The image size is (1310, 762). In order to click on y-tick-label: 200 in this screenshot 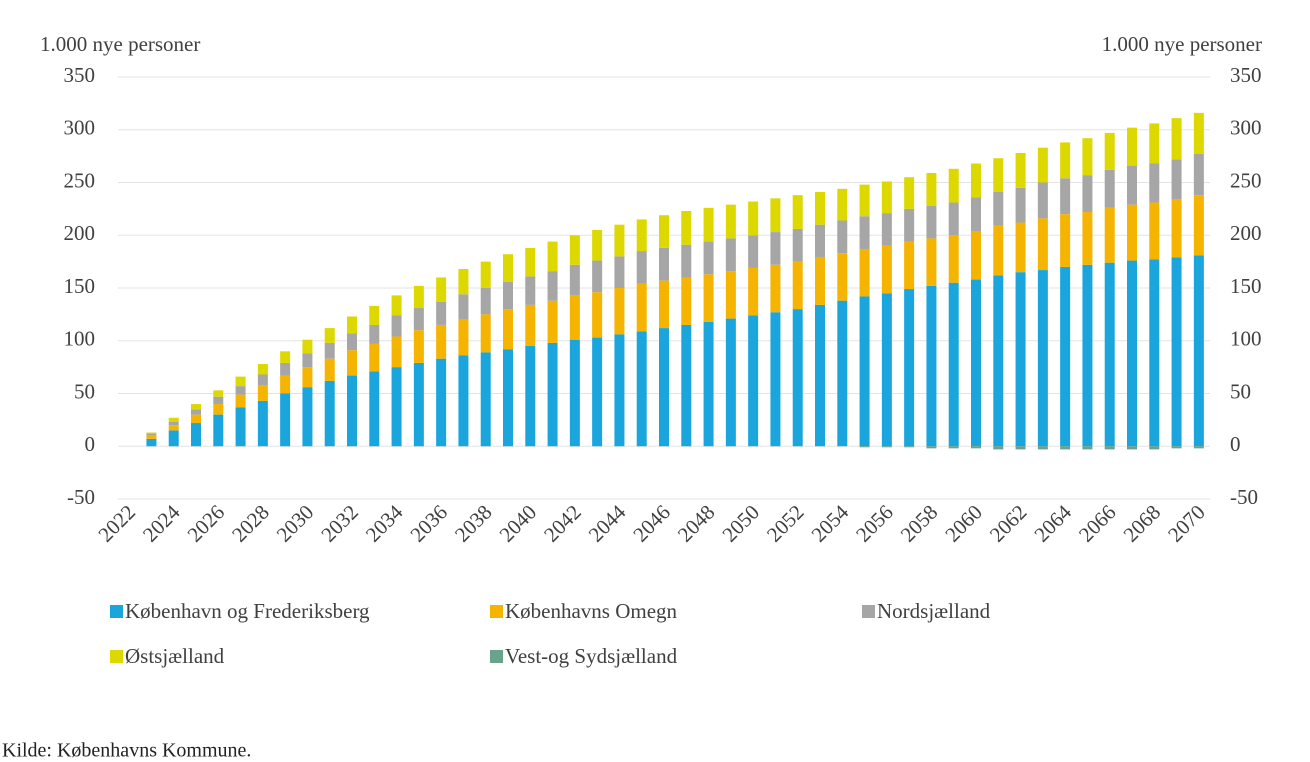, I will do `click(80, 233)`.